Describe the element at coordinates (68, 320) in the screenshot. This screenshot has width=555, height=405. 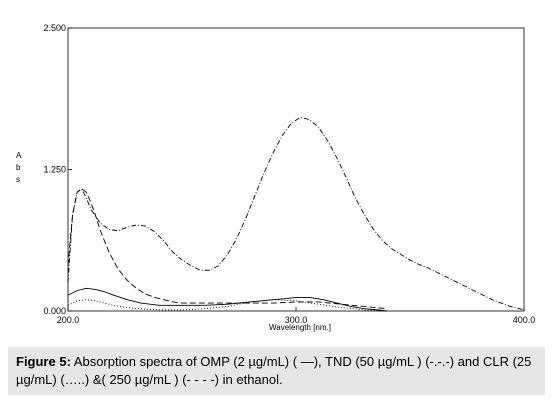
I see `x-tick-label: 200.0` at that location.